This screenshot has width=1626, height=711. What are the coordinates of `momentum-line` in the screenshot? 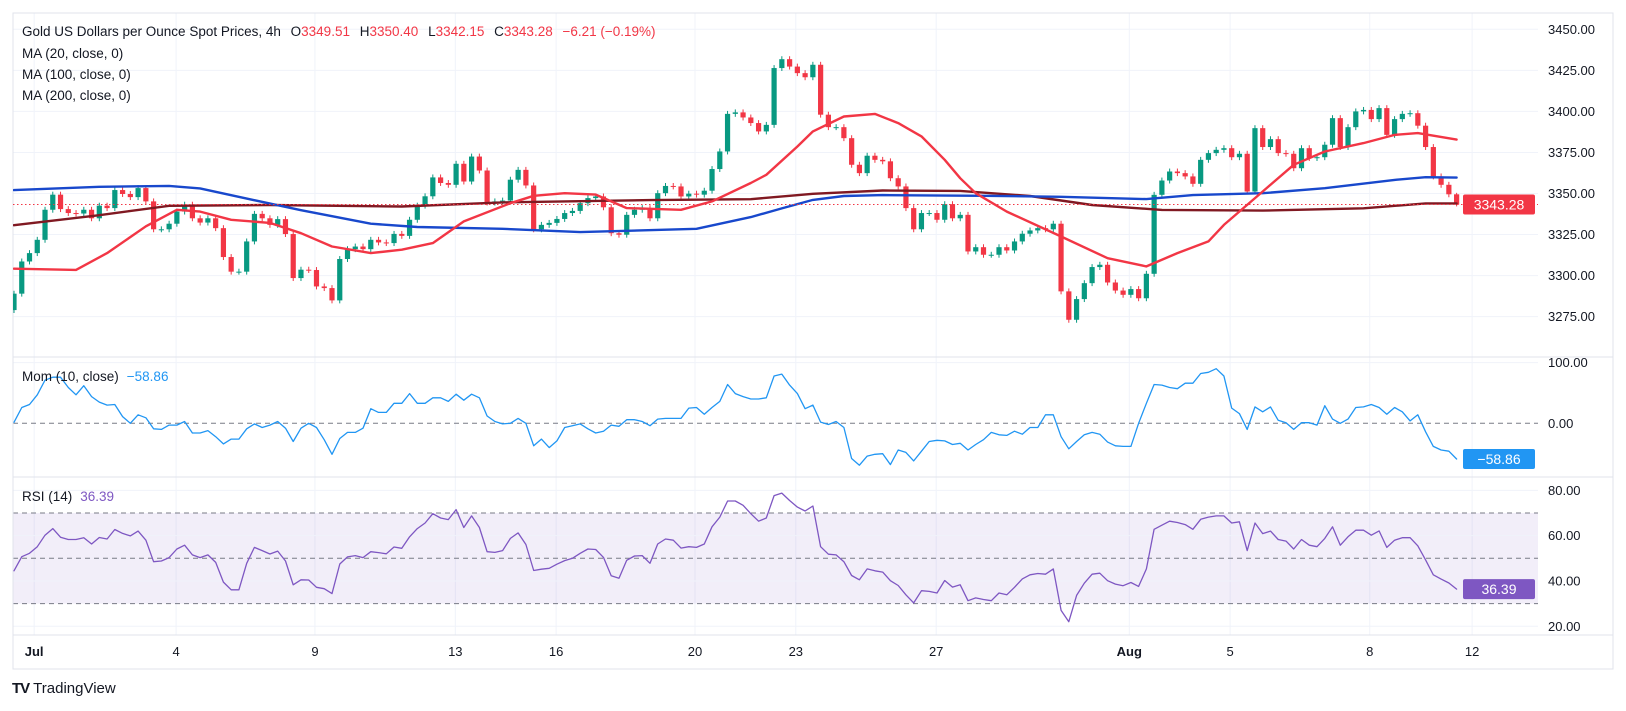 It's located at (735, 417).